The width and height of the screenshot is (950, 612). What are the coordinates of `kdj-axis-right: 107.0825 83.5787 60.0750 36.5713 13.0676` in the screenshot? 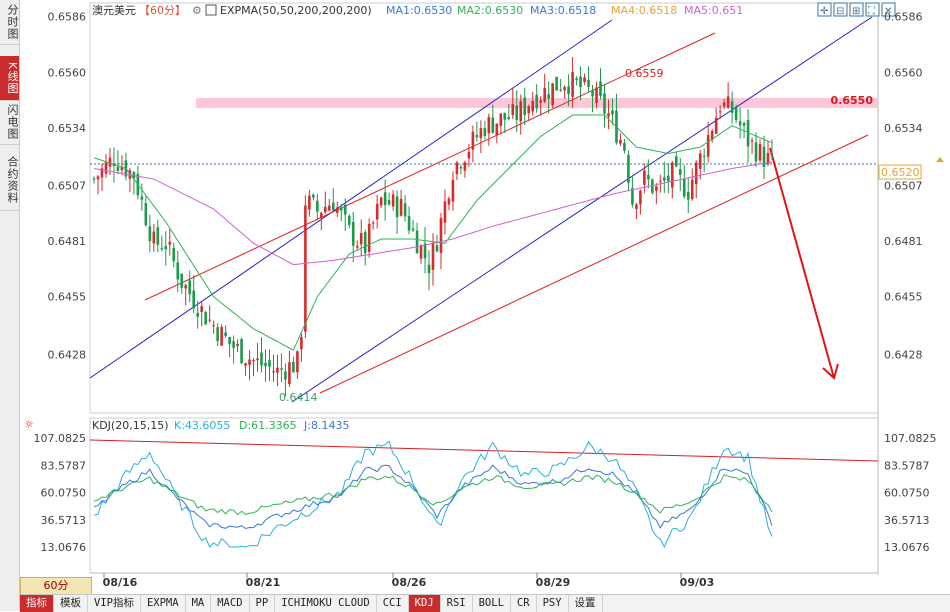 It's located at (910, 493).